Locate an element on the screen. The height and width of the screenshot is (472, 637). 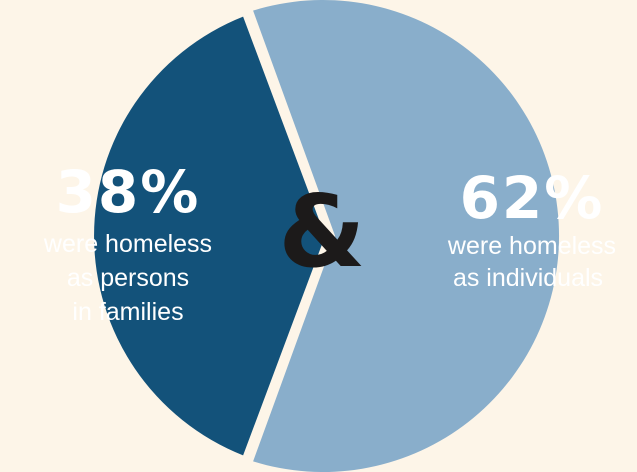
individuals-label-group: 62% were homeless as individuals is located at coordinates (531, 228).